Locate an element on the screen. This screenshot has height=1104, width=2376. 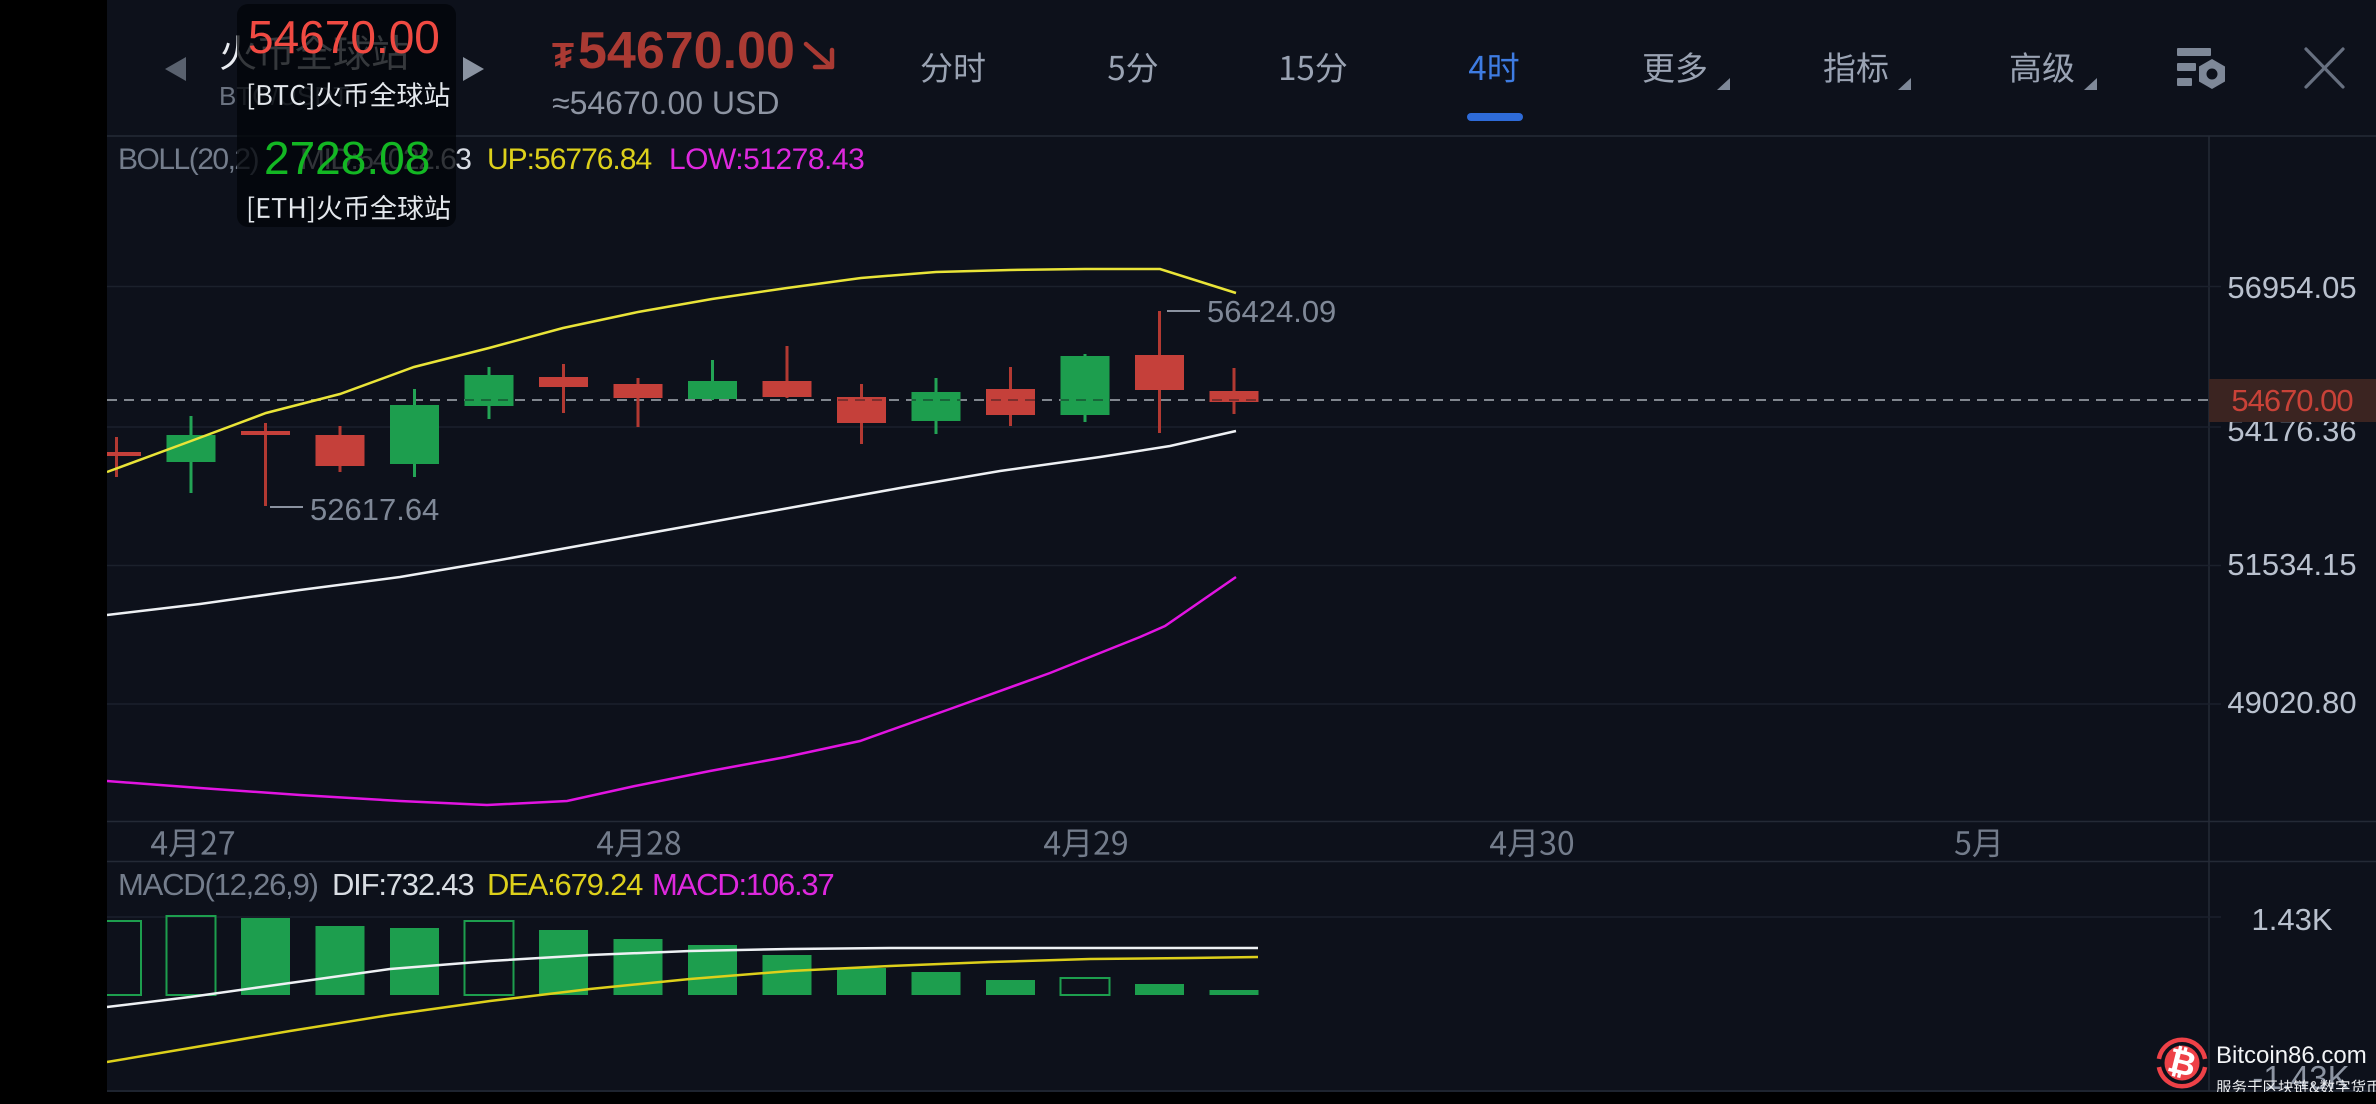
svg-text: BOLL(20,2) is located at coordinates (188, 159).